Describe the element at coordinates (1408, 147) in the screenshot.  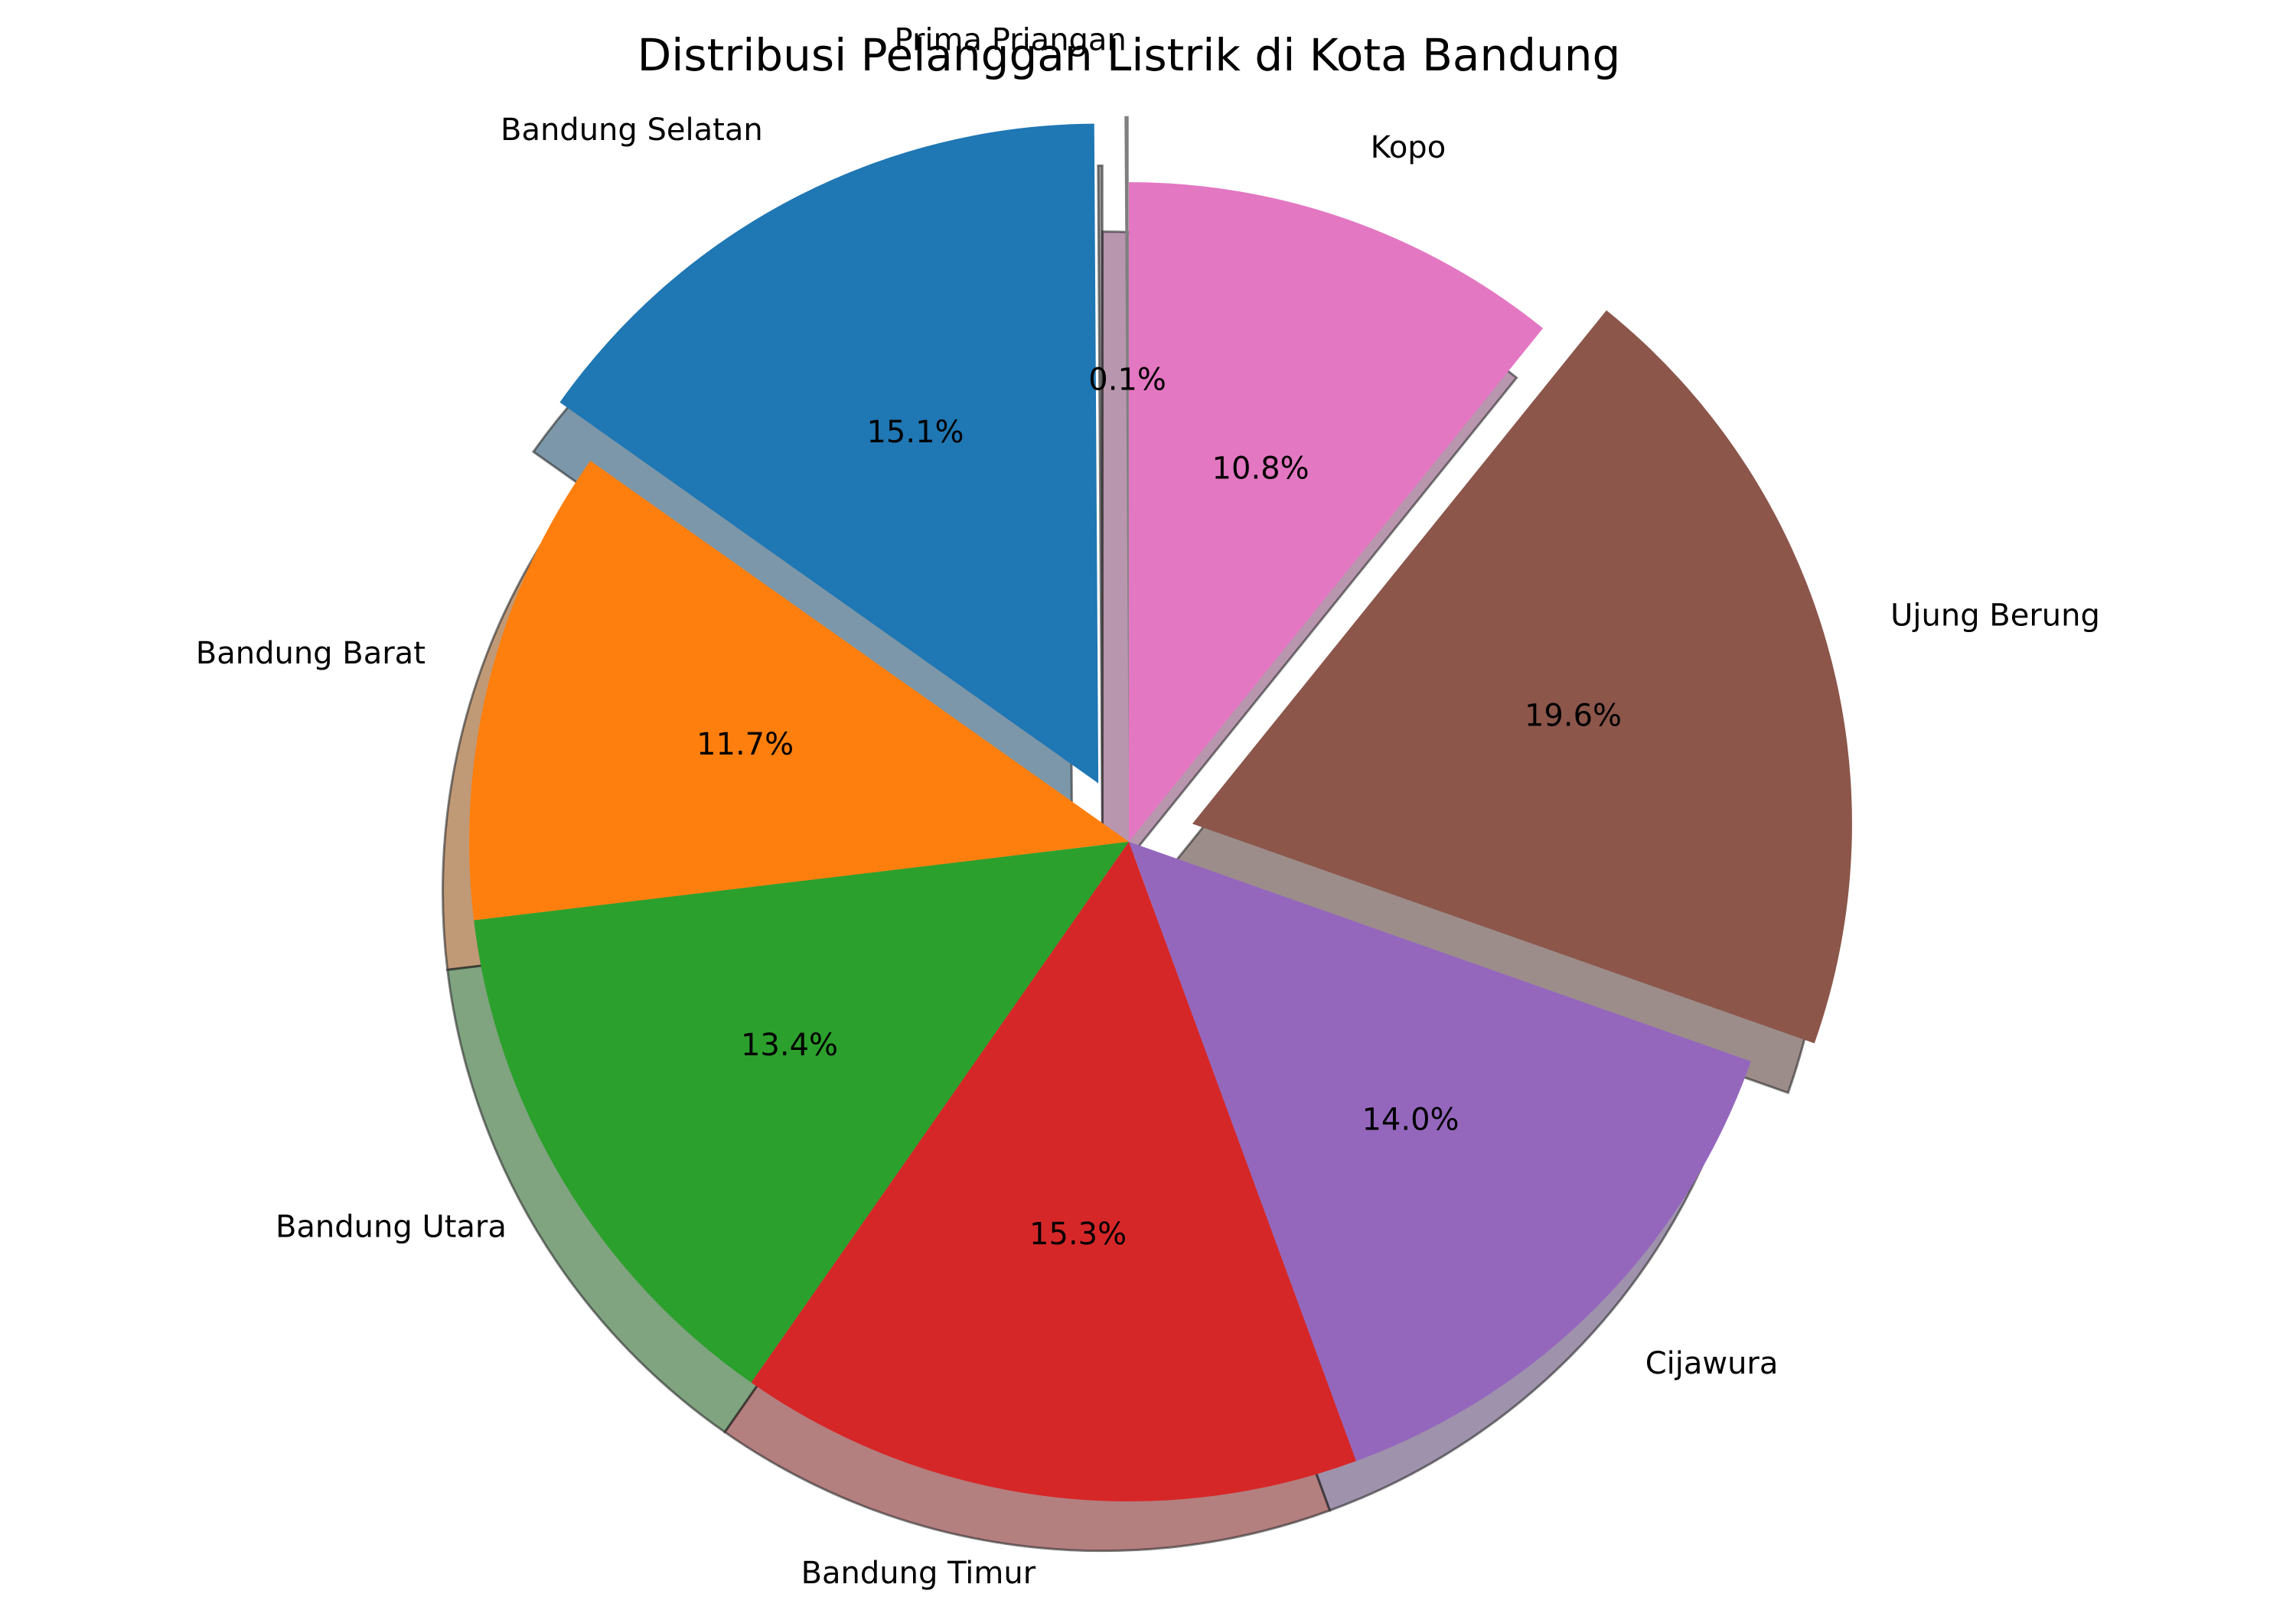
I see `slice-label-kopo: Kopo` at that location.